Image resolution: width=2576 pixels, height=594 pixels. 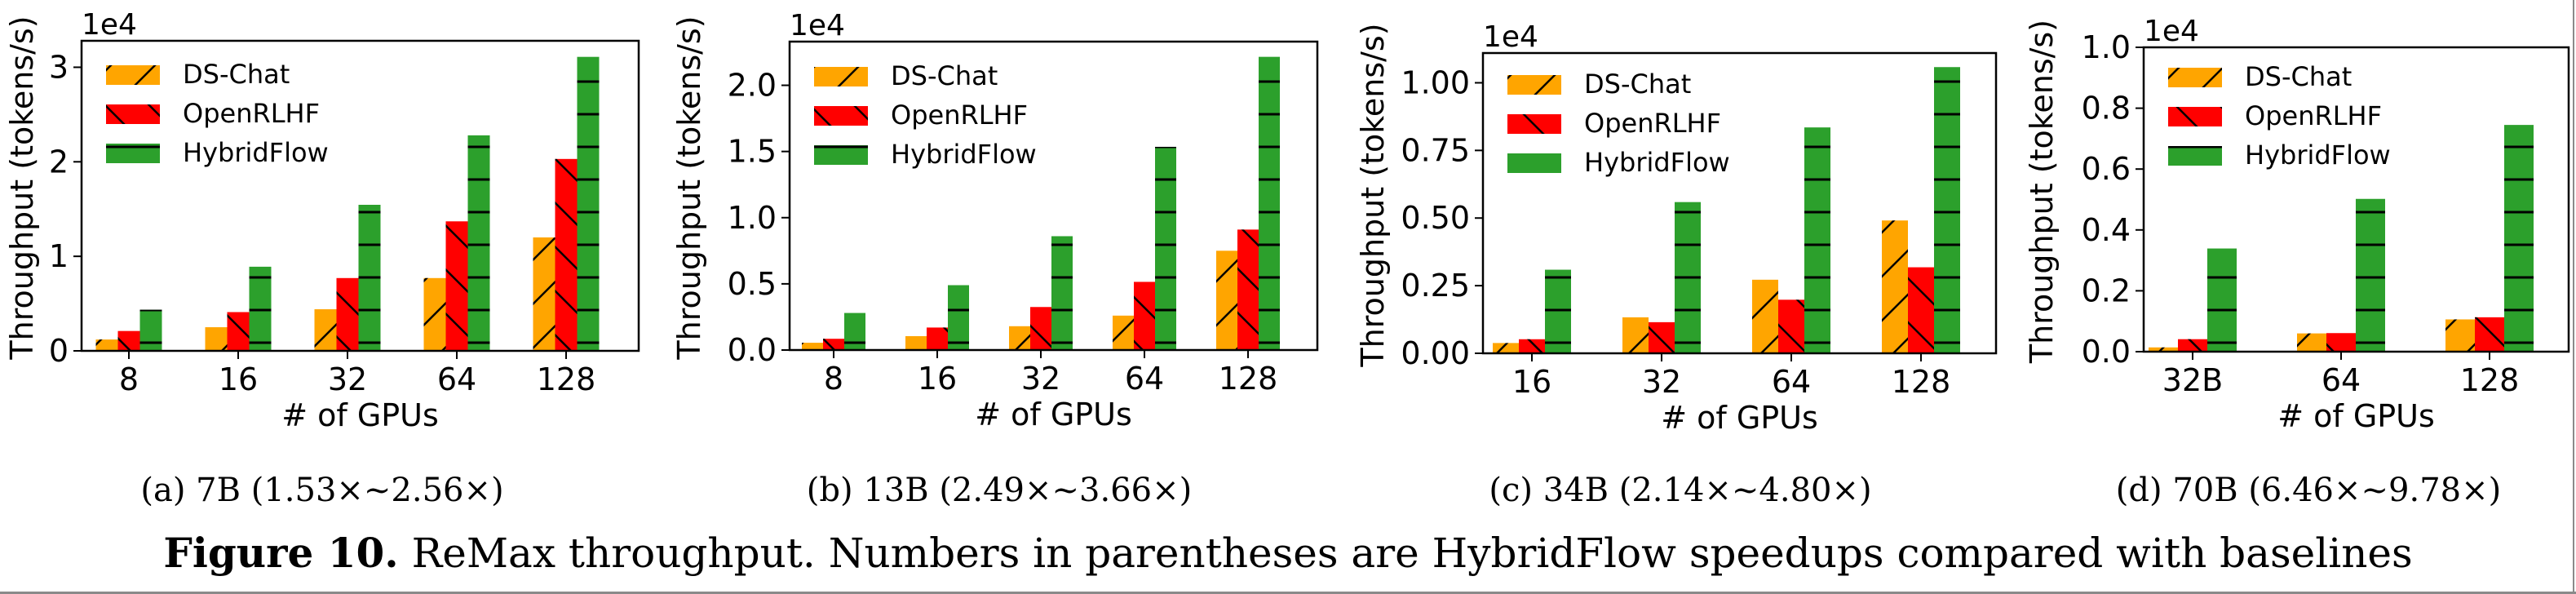 What do you see at coordinates (2163, 349) in the screenshot?
I see `bar-hatch-ds-chat-32B` at bounding box center [2163, 349].